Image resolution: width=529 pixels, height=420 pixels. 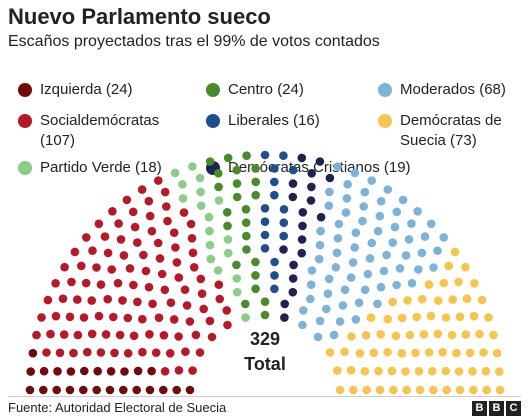 I want to click on legend-label: Socialdemócratas (107), so click(x=100, y=130).